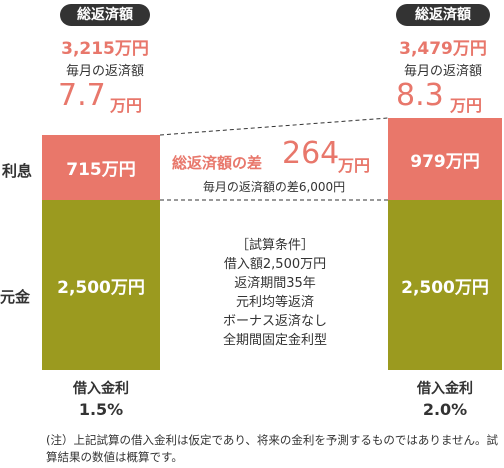 The height and width of the screenshot is (468, 504). What do you see at coordinates (274, 126) in the screenshot?
I see `dashed-line` at bounding box center [274, 126].